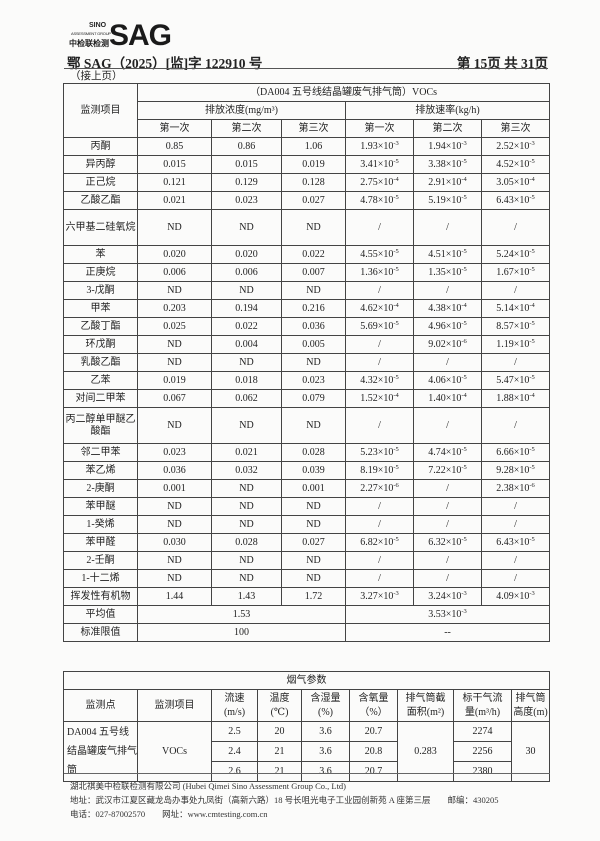  I want to click on rate-value: 1.67×10⁻⁵, so click(515, 272).